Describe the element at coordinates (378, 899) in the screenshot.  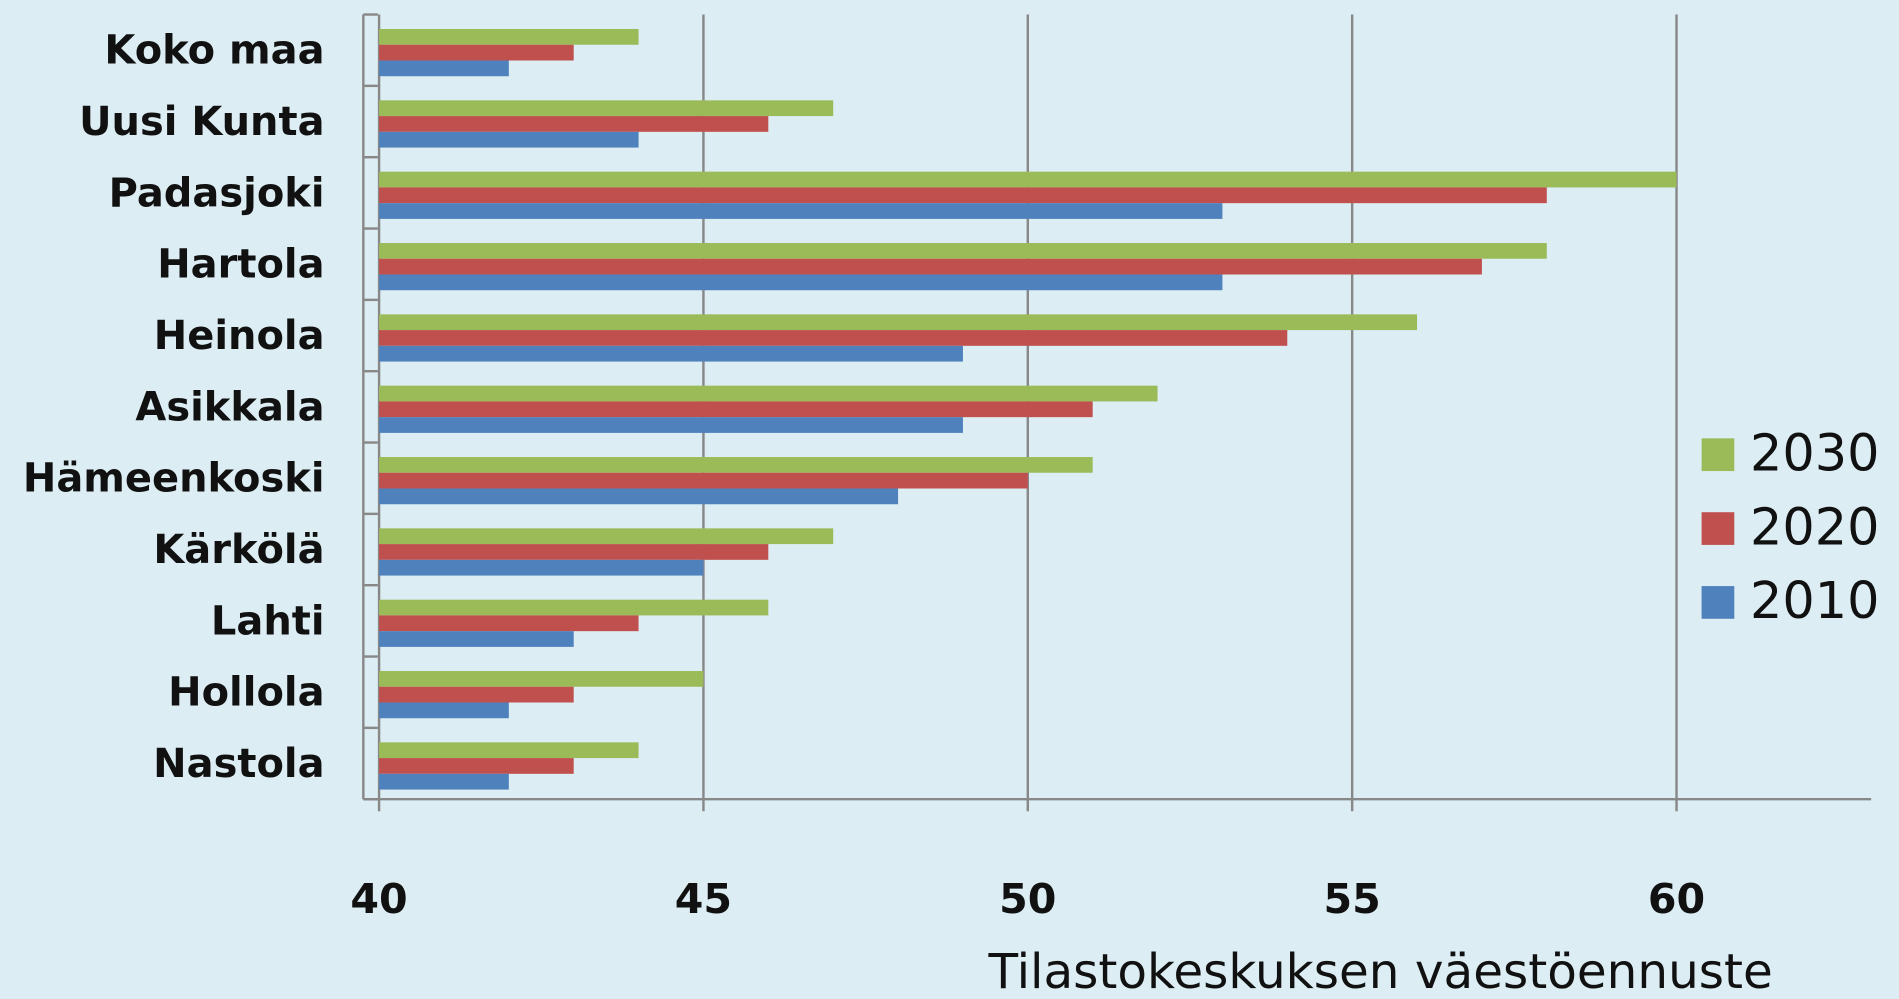
I see `x-tick-label: 40` at that location.